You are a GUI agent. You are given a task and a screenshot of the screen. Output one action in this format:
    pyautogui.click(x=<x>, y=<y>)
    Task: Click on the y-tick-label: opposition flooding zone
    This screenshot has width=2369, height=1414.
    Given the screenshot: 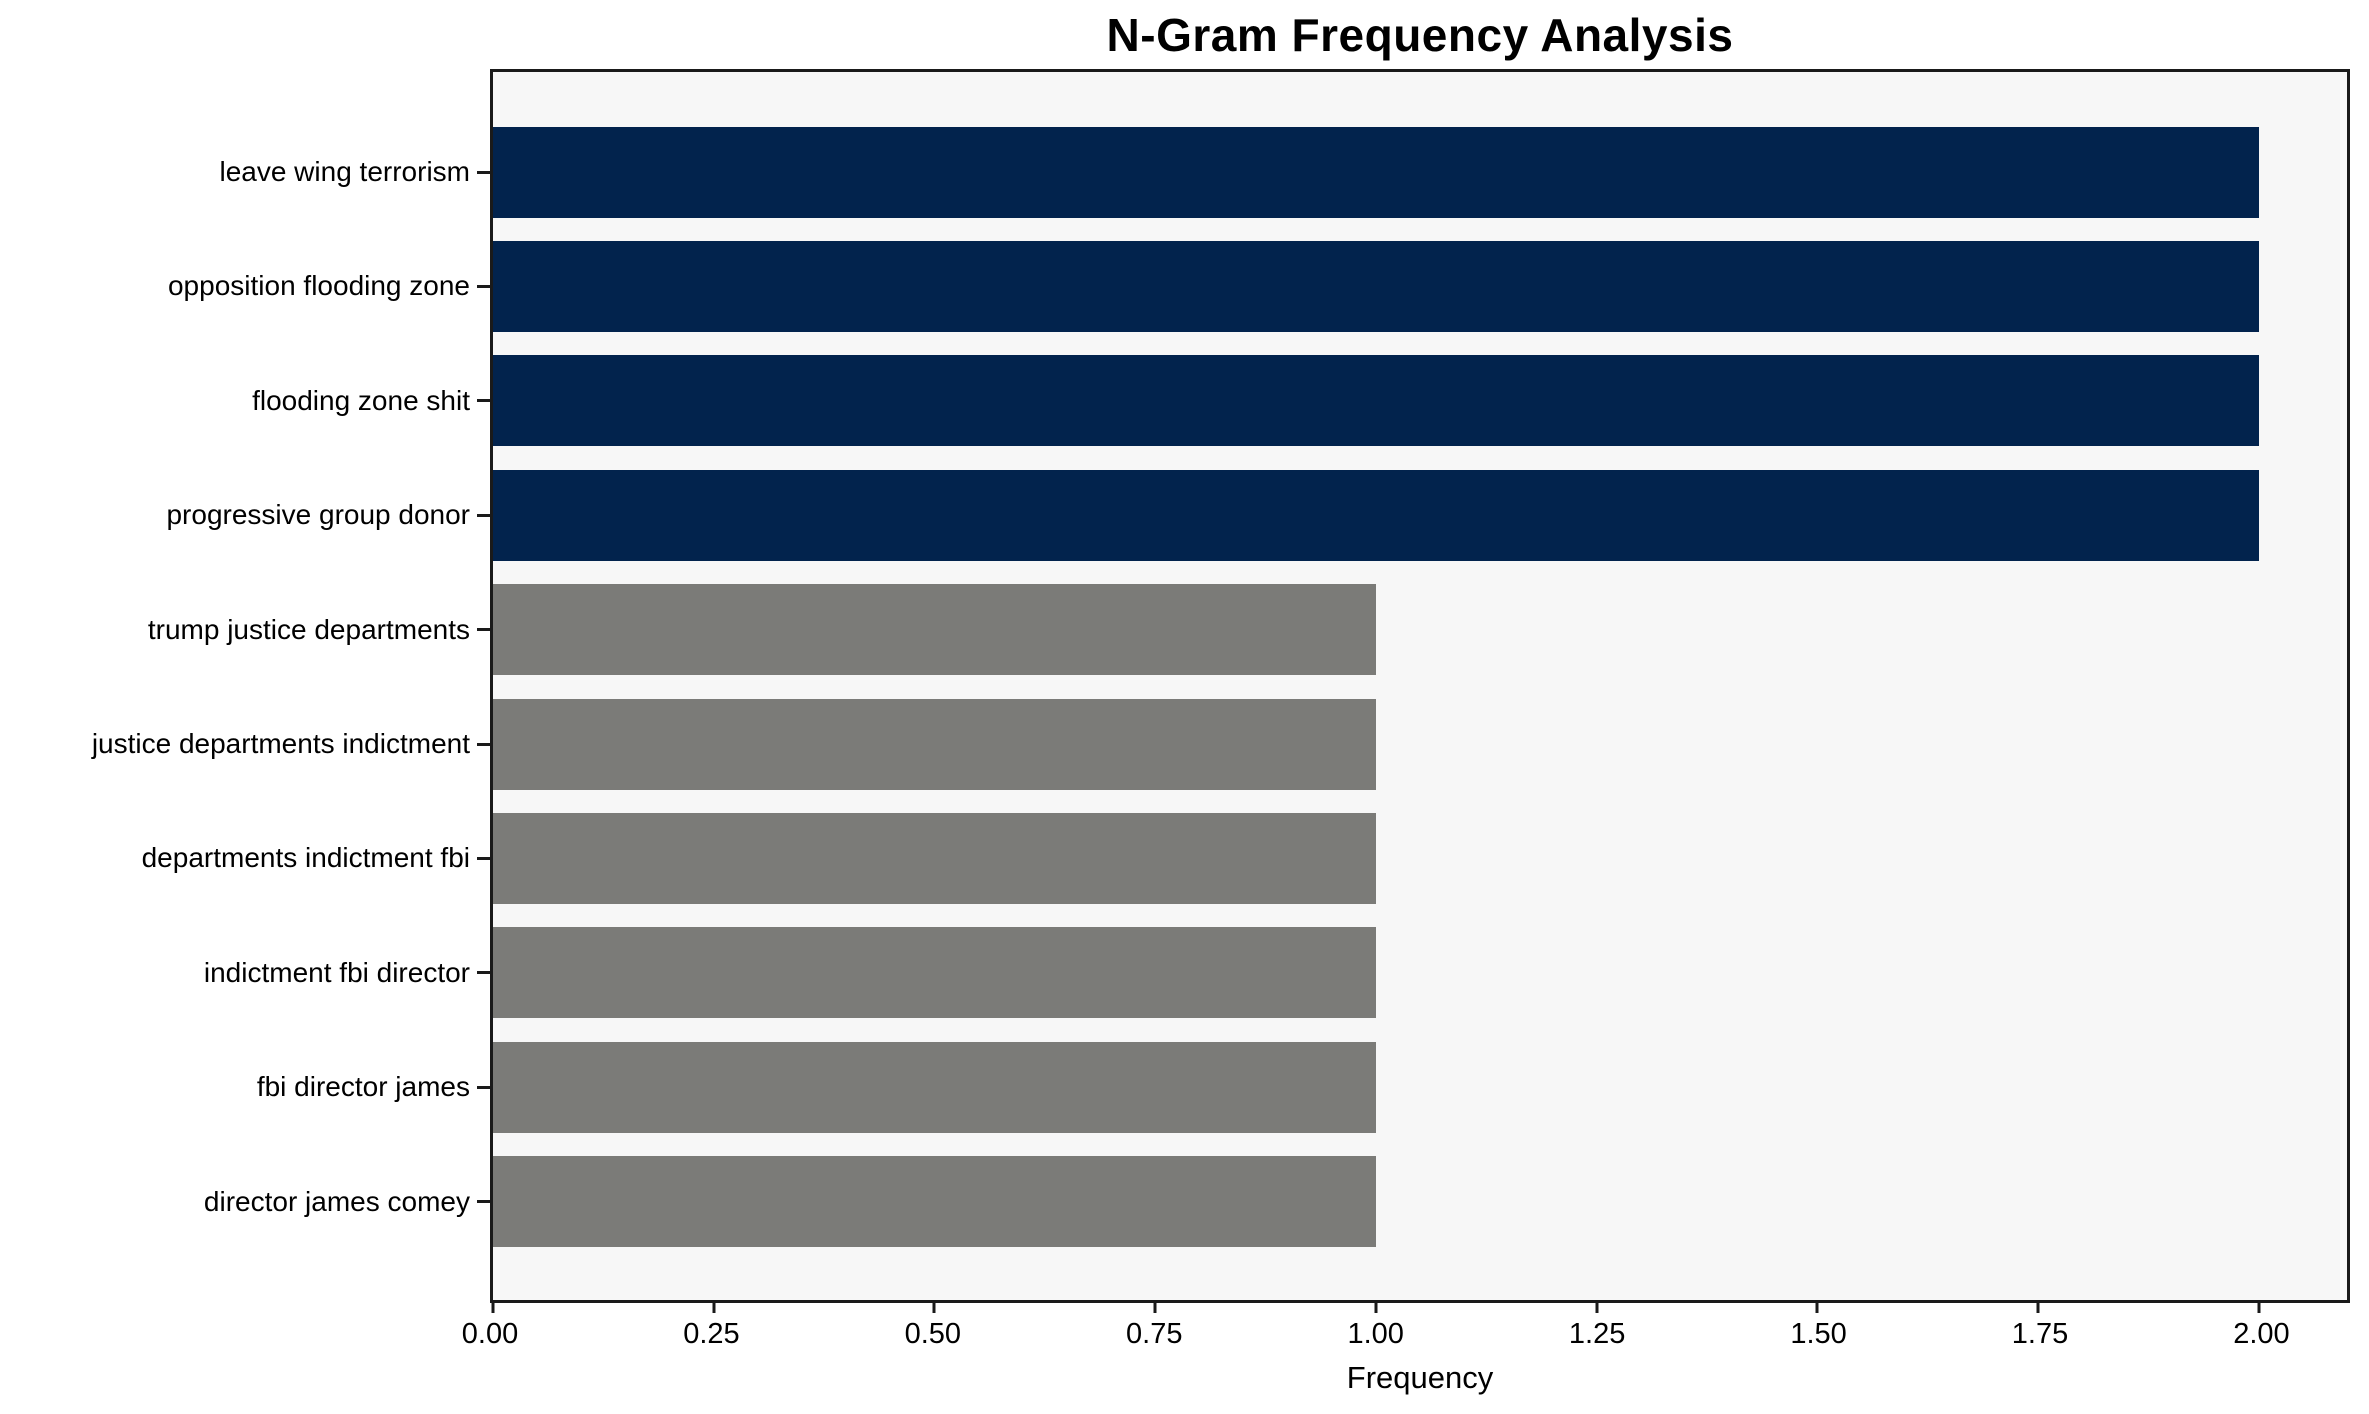 What is the action you would take?
    pyautogui.click(x=318, y=286)
    